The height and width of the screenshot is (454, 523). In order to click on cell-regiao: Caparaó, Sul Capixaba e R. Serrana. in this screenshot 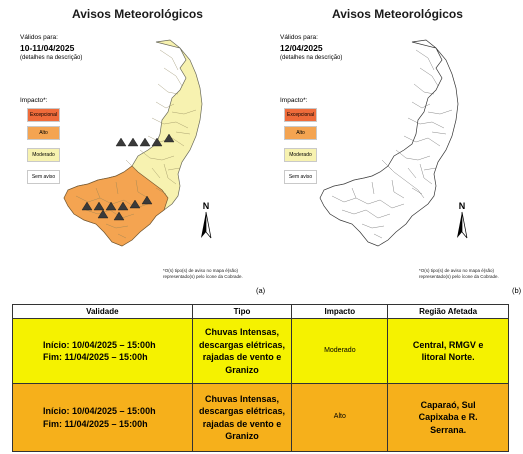, I will do `click(448, 417)`.